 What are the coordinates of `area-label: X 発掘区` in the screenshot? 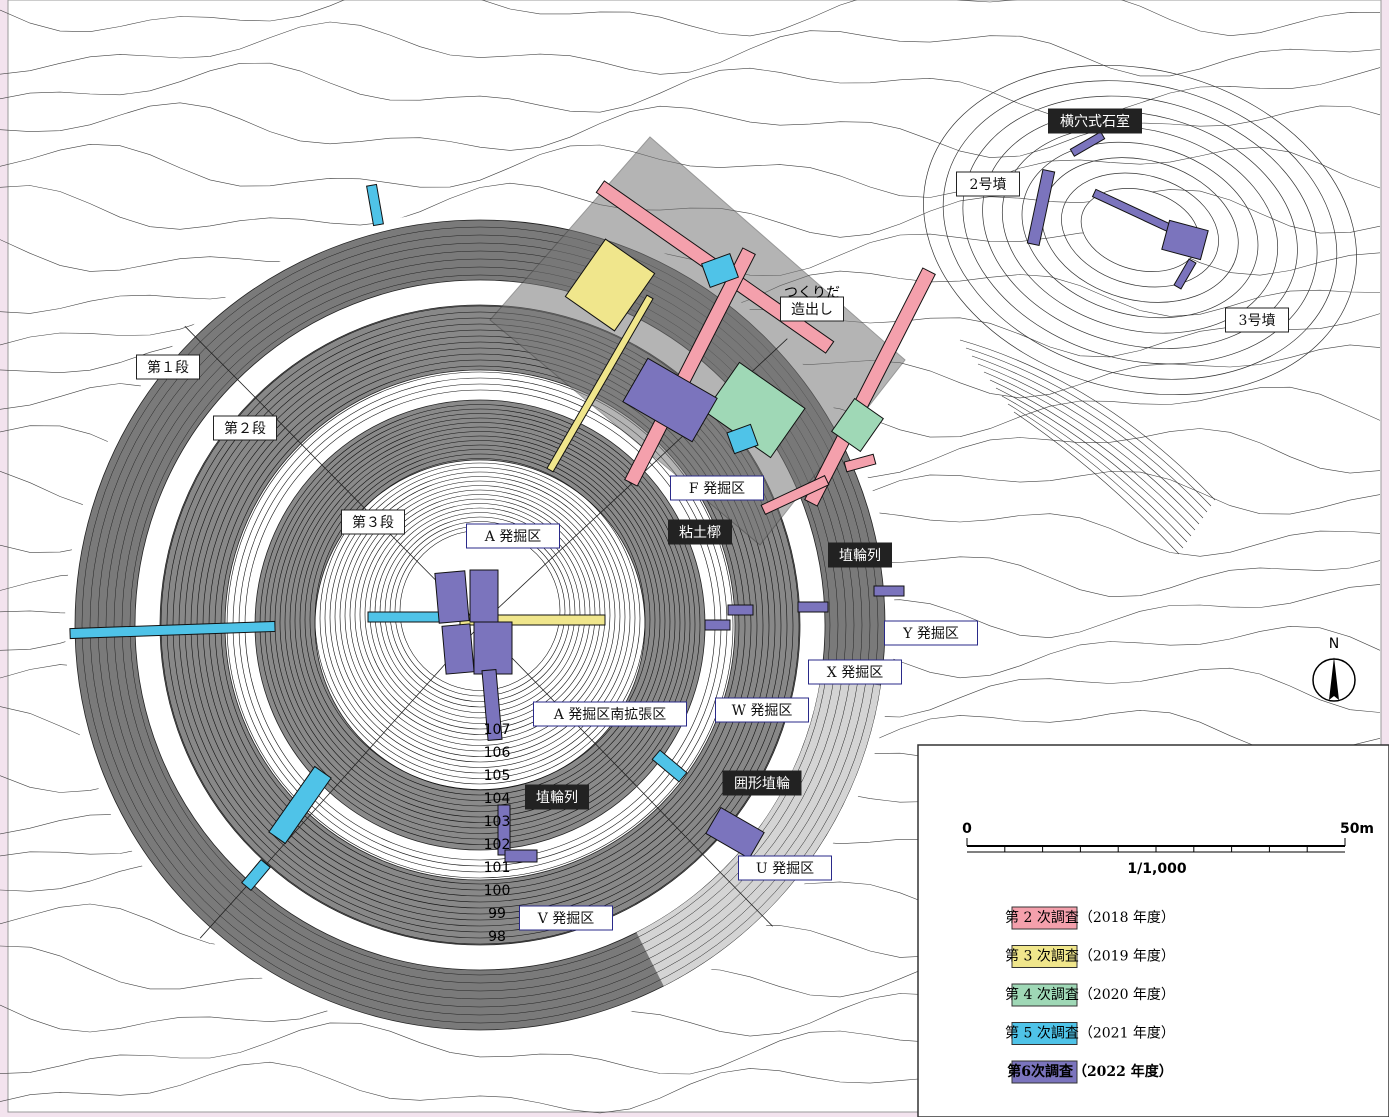 It's located at (855, 673).